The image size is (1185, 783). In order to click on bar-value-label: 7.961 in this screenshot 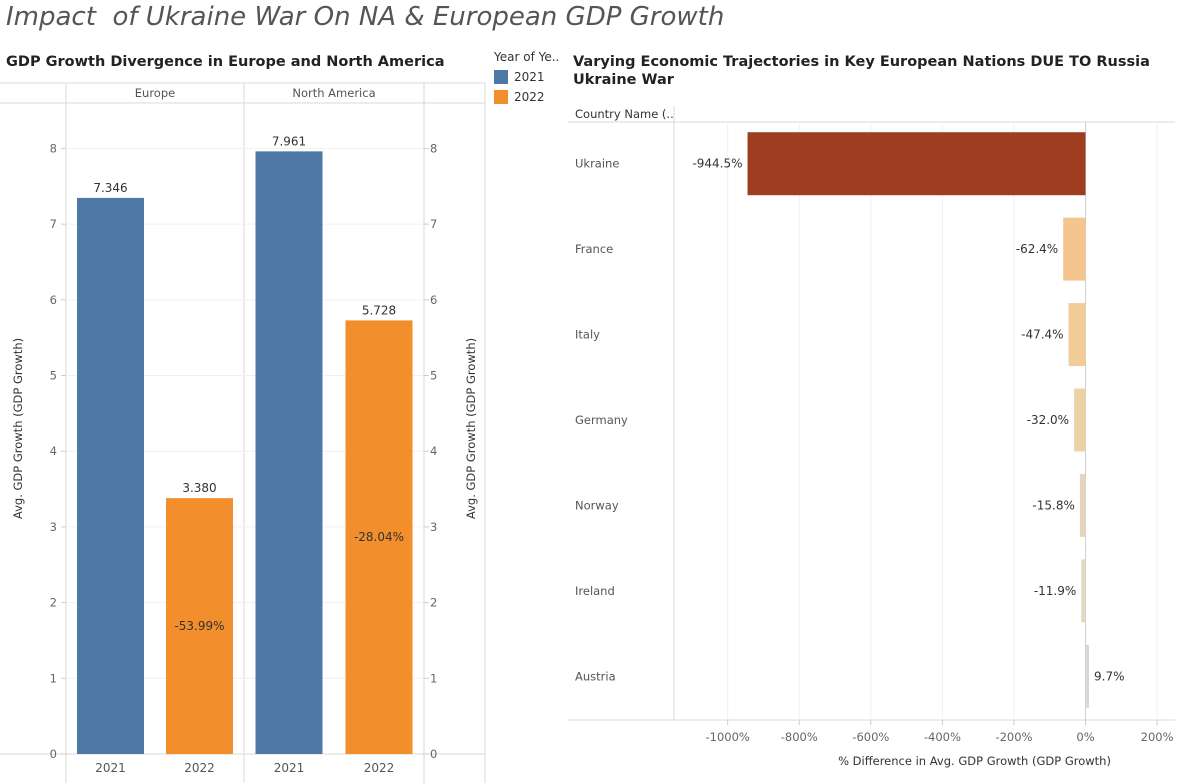, I will do `click(289, 141)`.